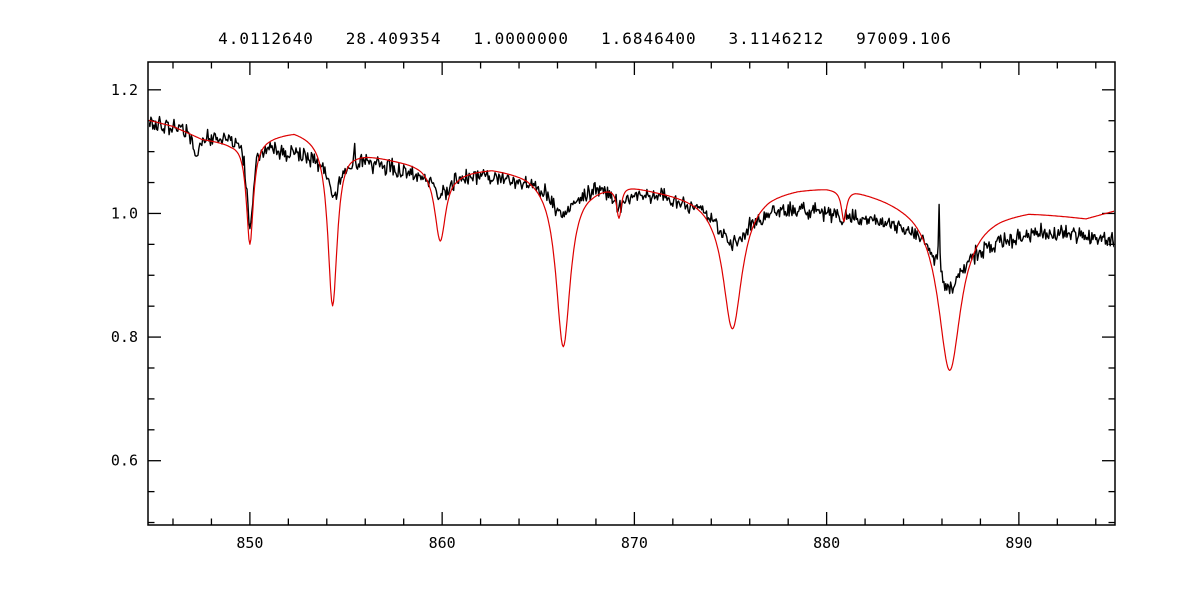 The width and height of the screenshot is (1200, 600). What do you see at coordinates (442, 543) in the screenshot?
I see `x-tick-label: 860` at bounding box center [442, 543].